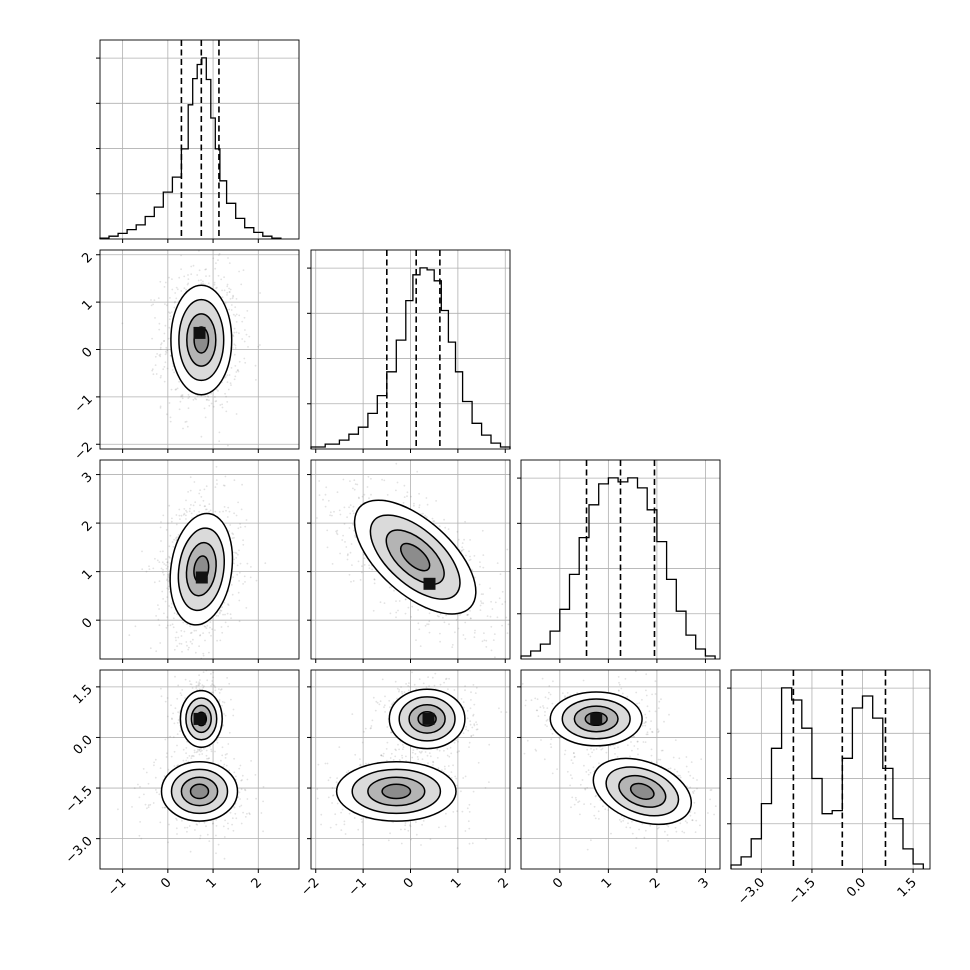 This screenshot has height=970, width=970. Describe the element at coordinates (618, 568) in the screenshot. I see `histogram-step` at that location.